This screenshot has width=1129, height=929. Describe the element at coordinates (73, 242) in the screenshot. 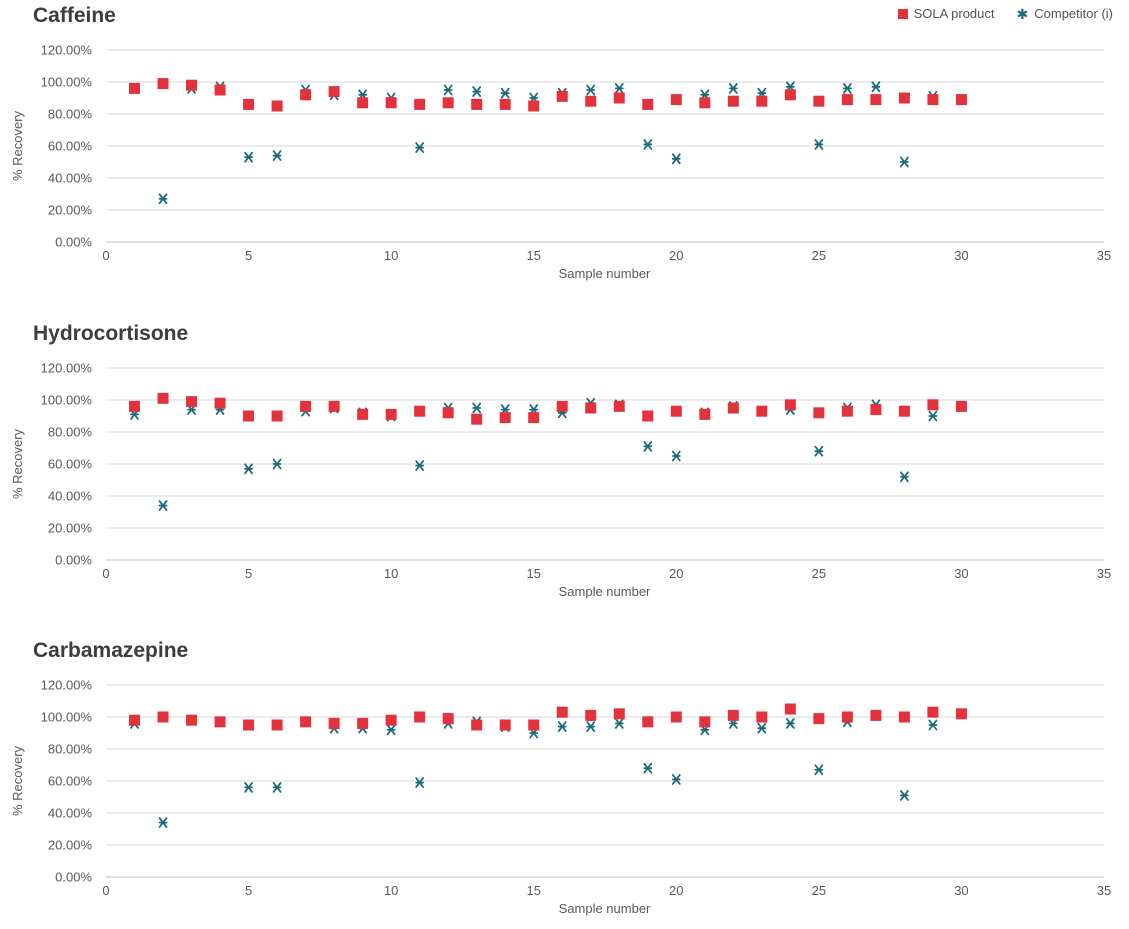

I see `y-tick-label: 0.00%` at that location.